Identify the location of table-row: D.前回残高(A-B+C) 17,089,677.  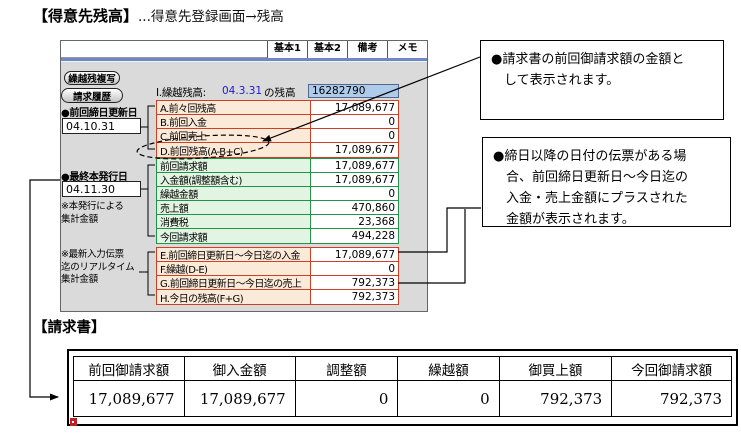
(277, 150).